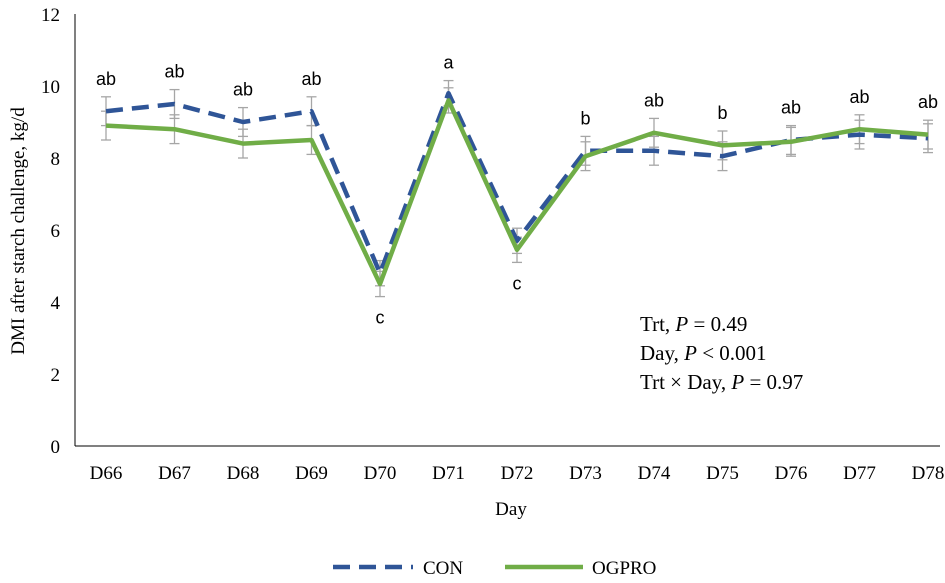 The width and height of the screenshot is (945, 583). What do you see at coordinates (398, 568) in the screenshot?
I see `legend-item-con: CON` at bounding box center [398, 568].